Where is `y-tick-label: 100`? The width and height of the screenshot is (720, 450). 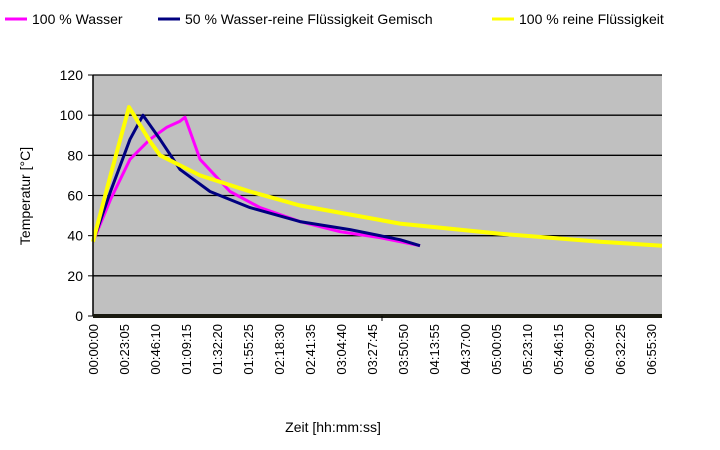 y-tick-label: 100 is located at coordinates (72, 115).